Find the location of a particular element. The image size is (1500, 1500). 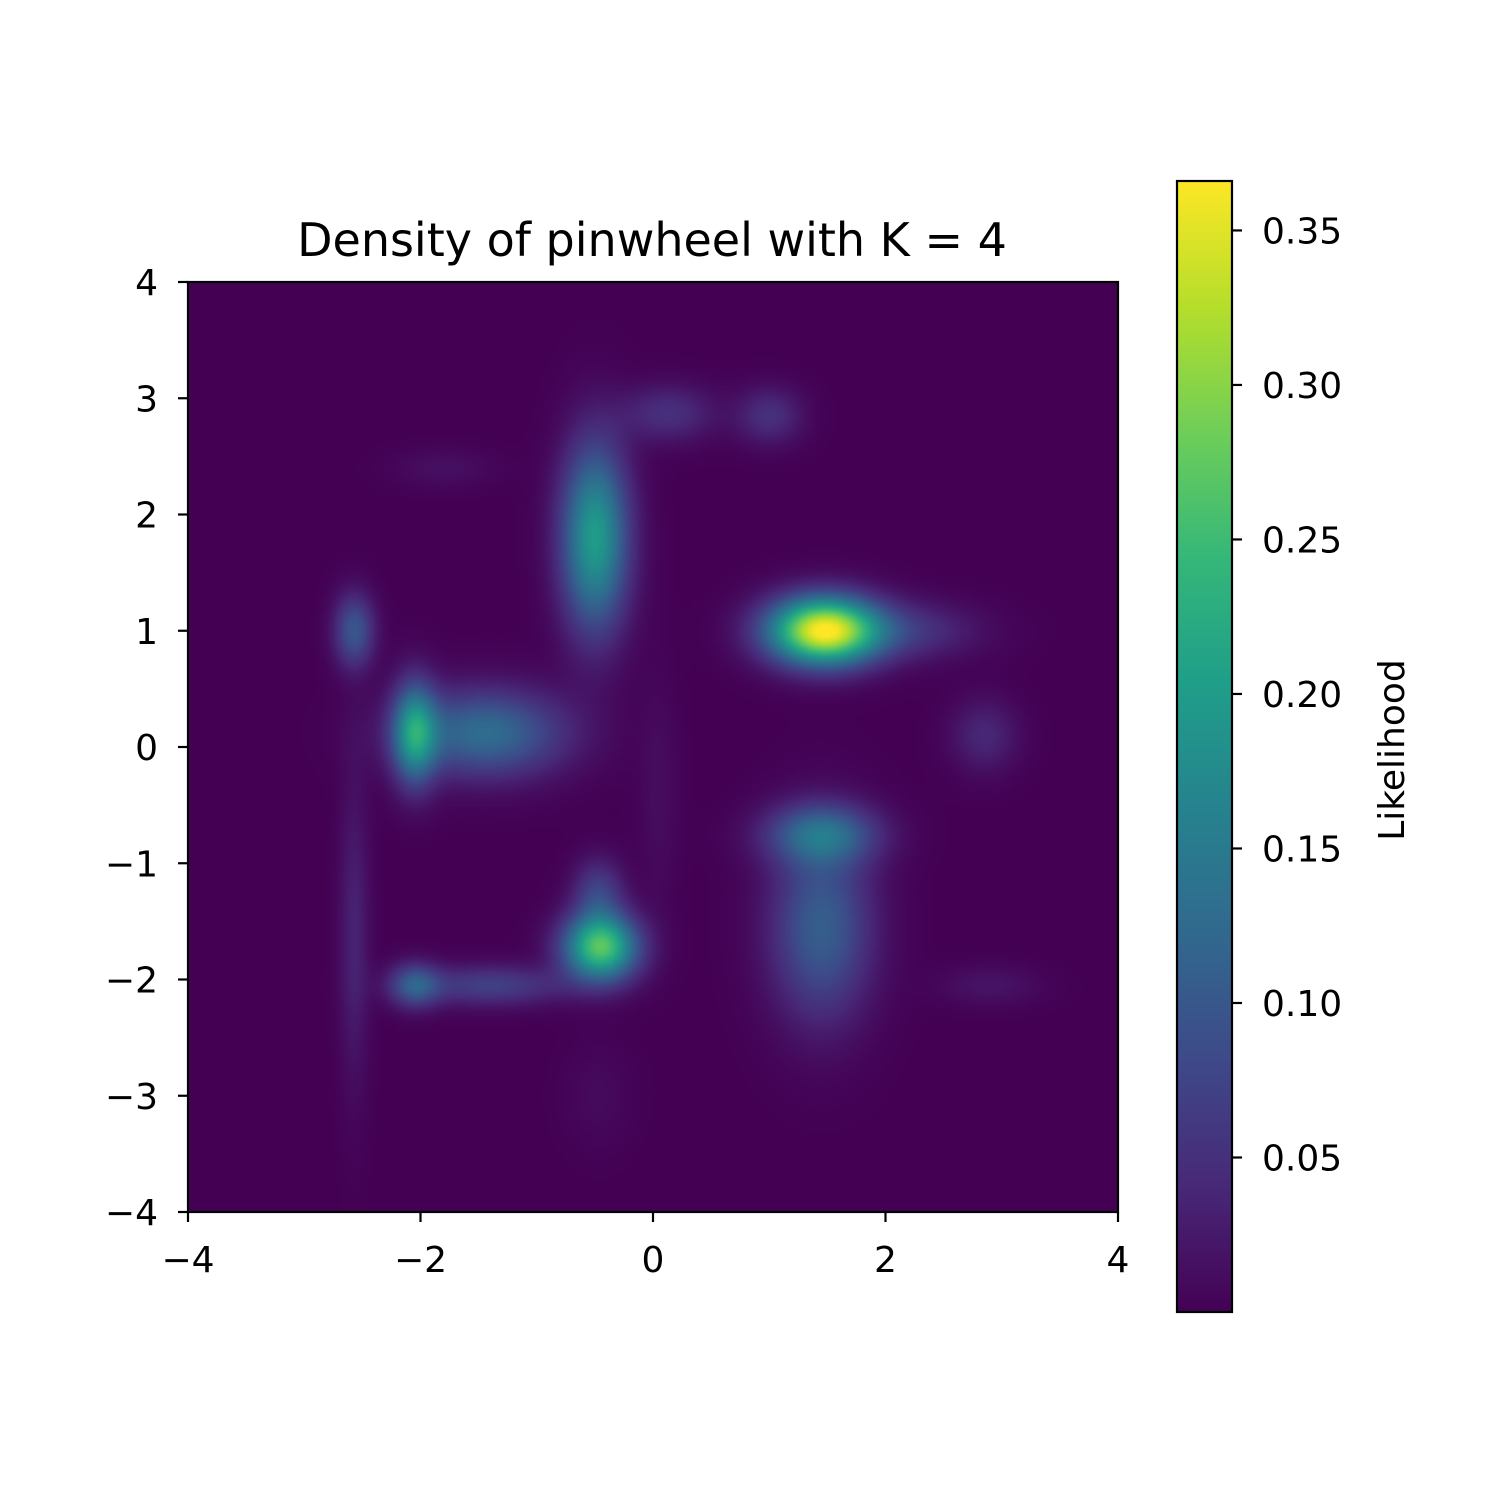

colorbar: 0.05 0.10 0.15 0.20 0.25 0.30 0.35 Likelihood is located at coordinates (1294, 746).